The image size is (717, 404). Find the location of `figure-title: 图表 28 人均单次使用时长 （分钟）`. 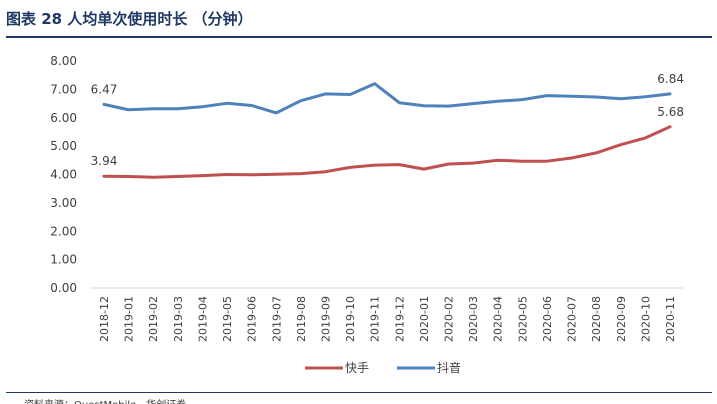

figure-title: 图表 28 人均单次使用时长 （分钟） is located at coordinates (129, 19).